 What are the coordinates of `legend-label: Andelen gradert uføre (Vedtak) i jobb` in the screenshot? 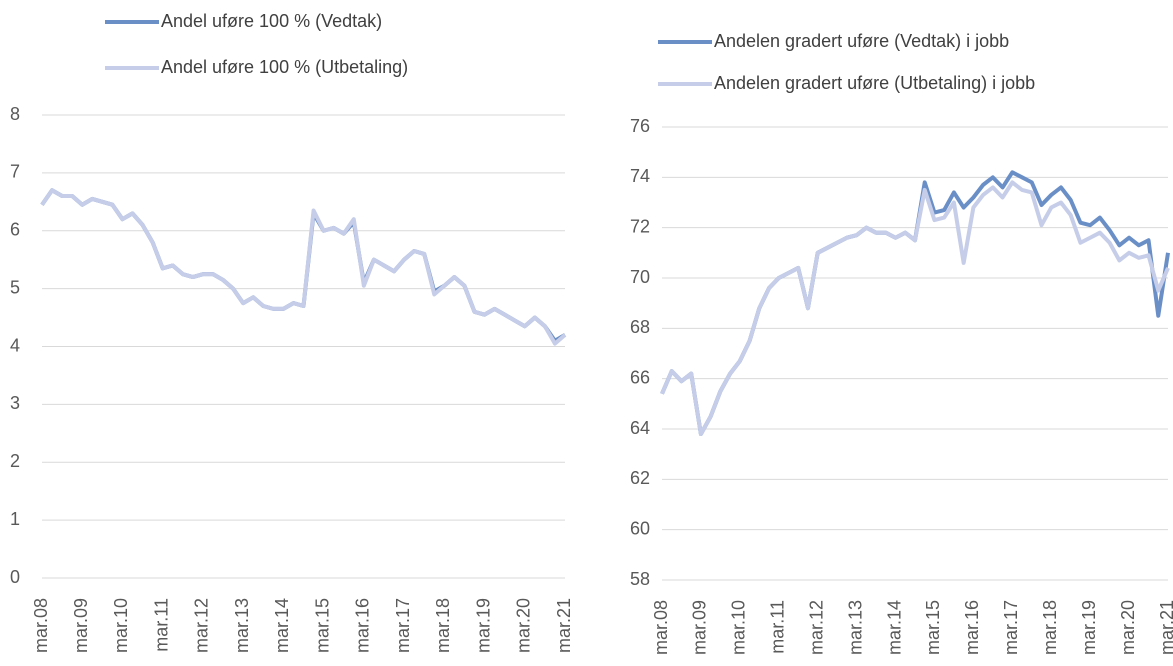 It's located at (861, 41).